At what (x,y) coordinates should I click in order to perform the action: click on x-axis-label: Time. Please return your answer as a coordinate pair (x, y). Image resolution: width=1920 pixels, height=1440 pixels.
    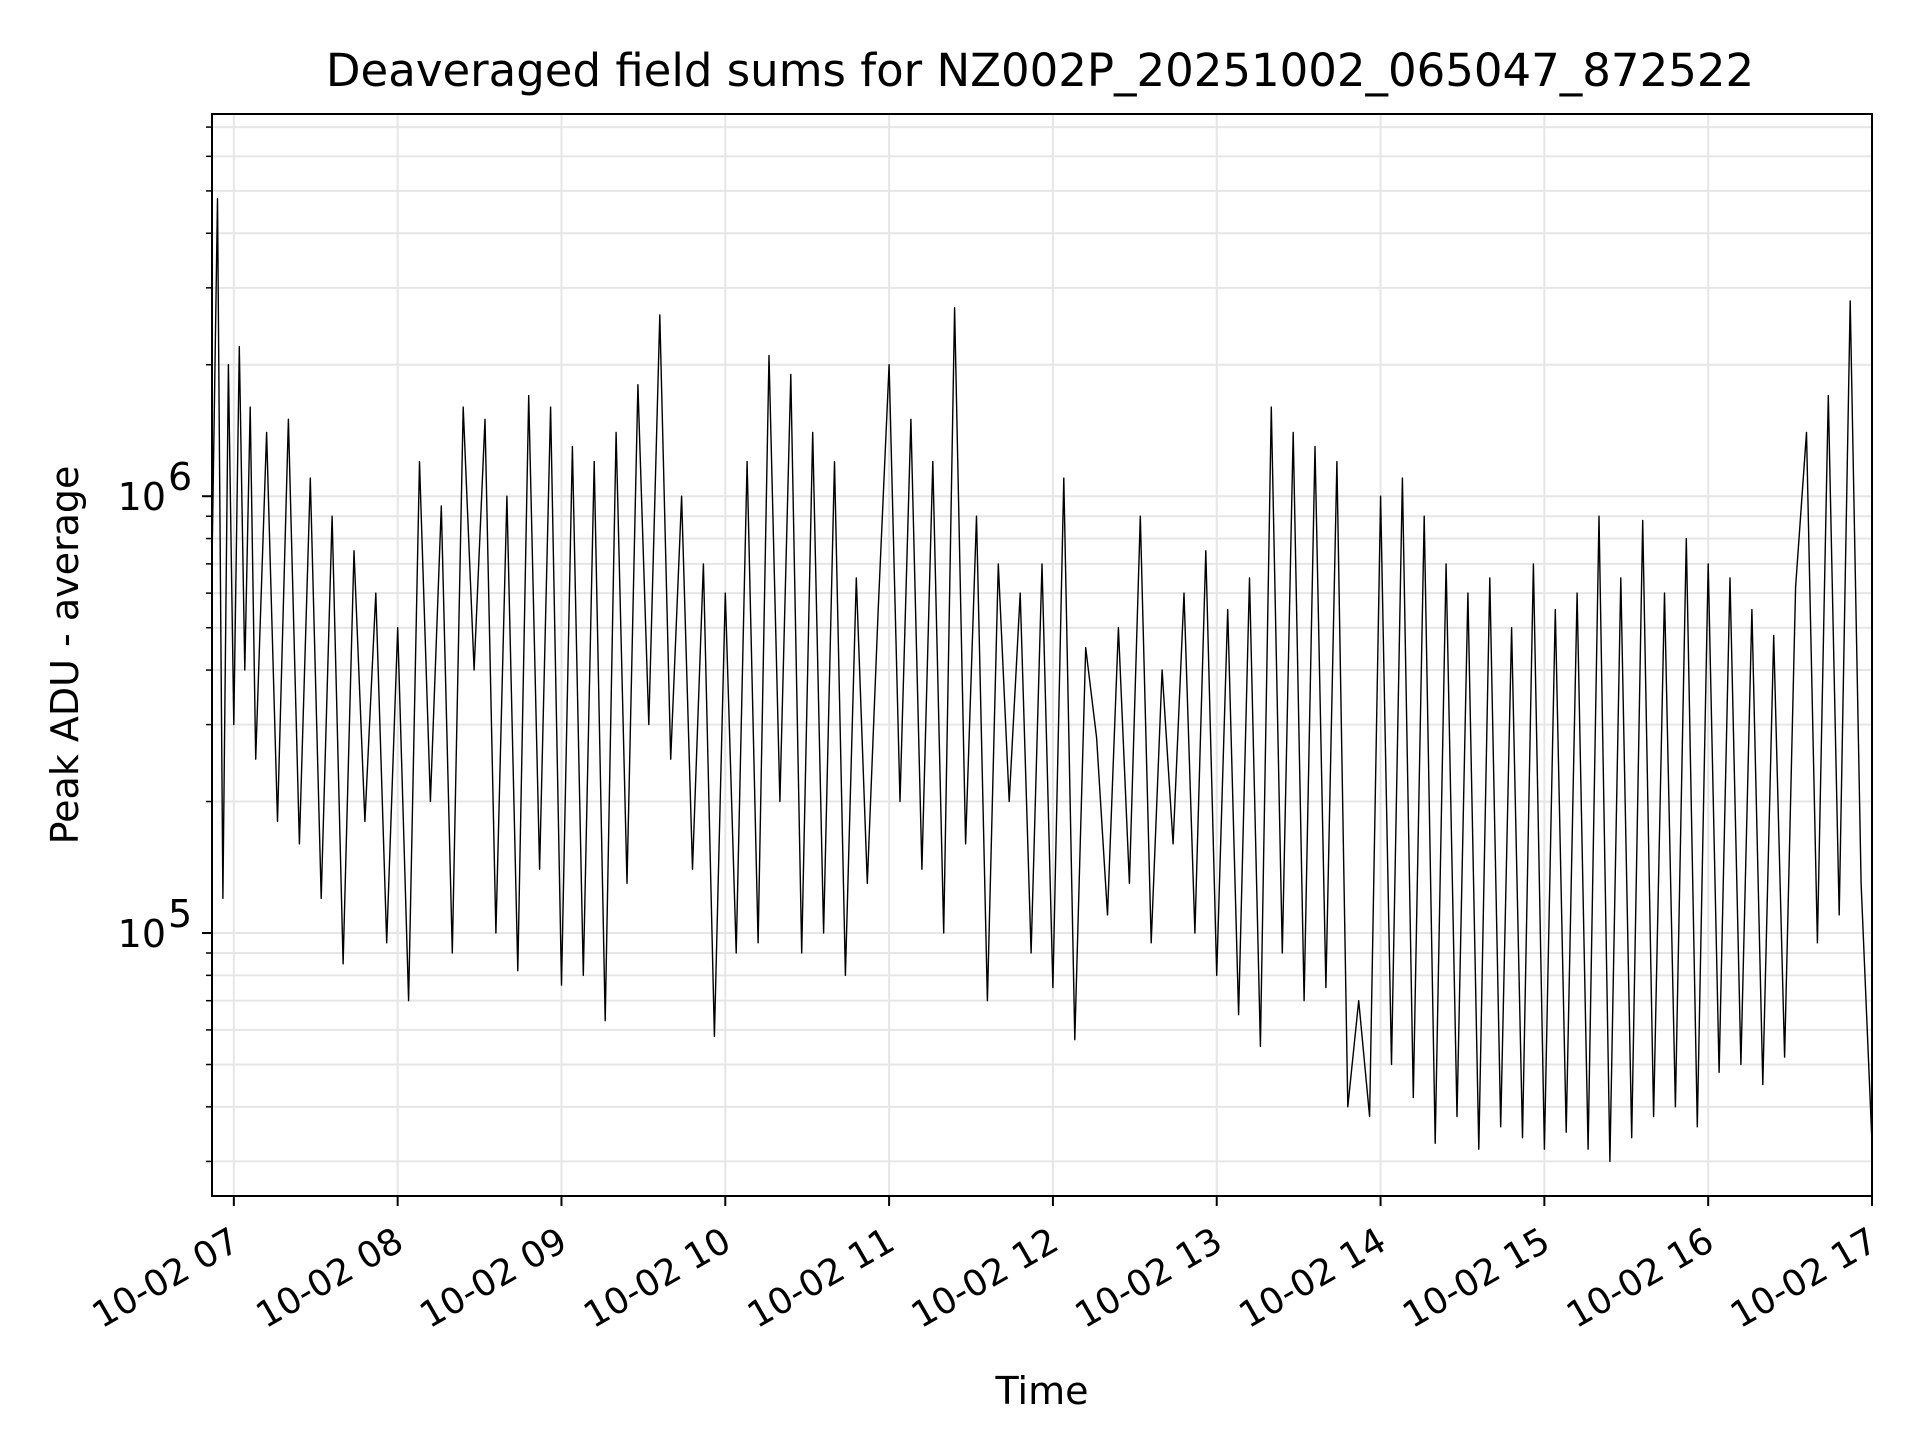
    Looking at the image, I should click on (1042, 1391).